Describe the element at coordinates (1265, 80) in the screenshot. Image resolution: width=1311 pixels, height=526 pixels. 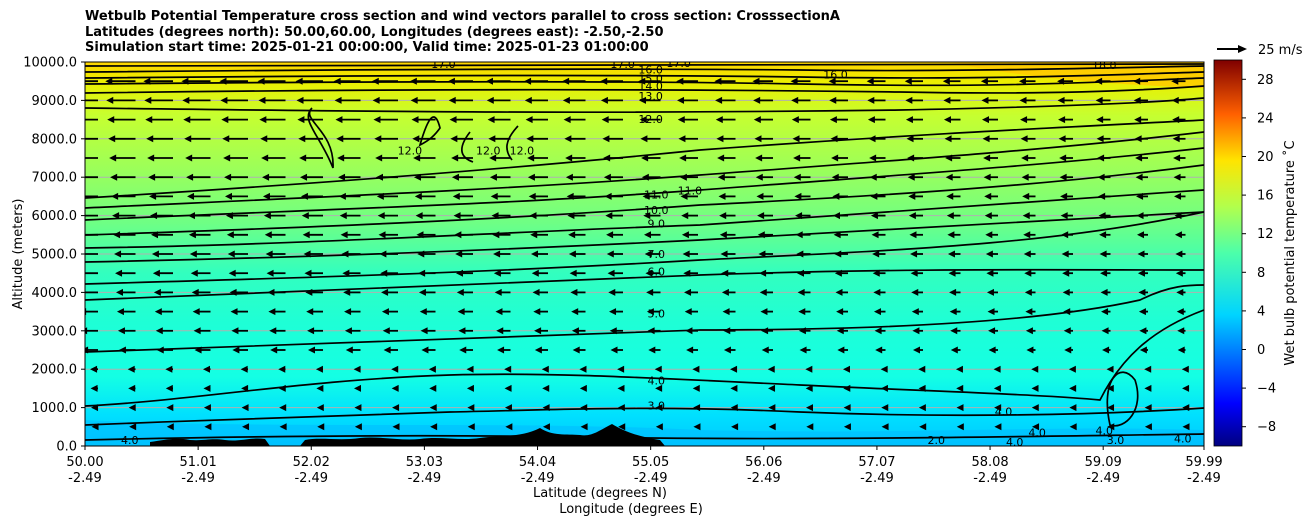
I see `colorbar-tick-label: 28` at that location.